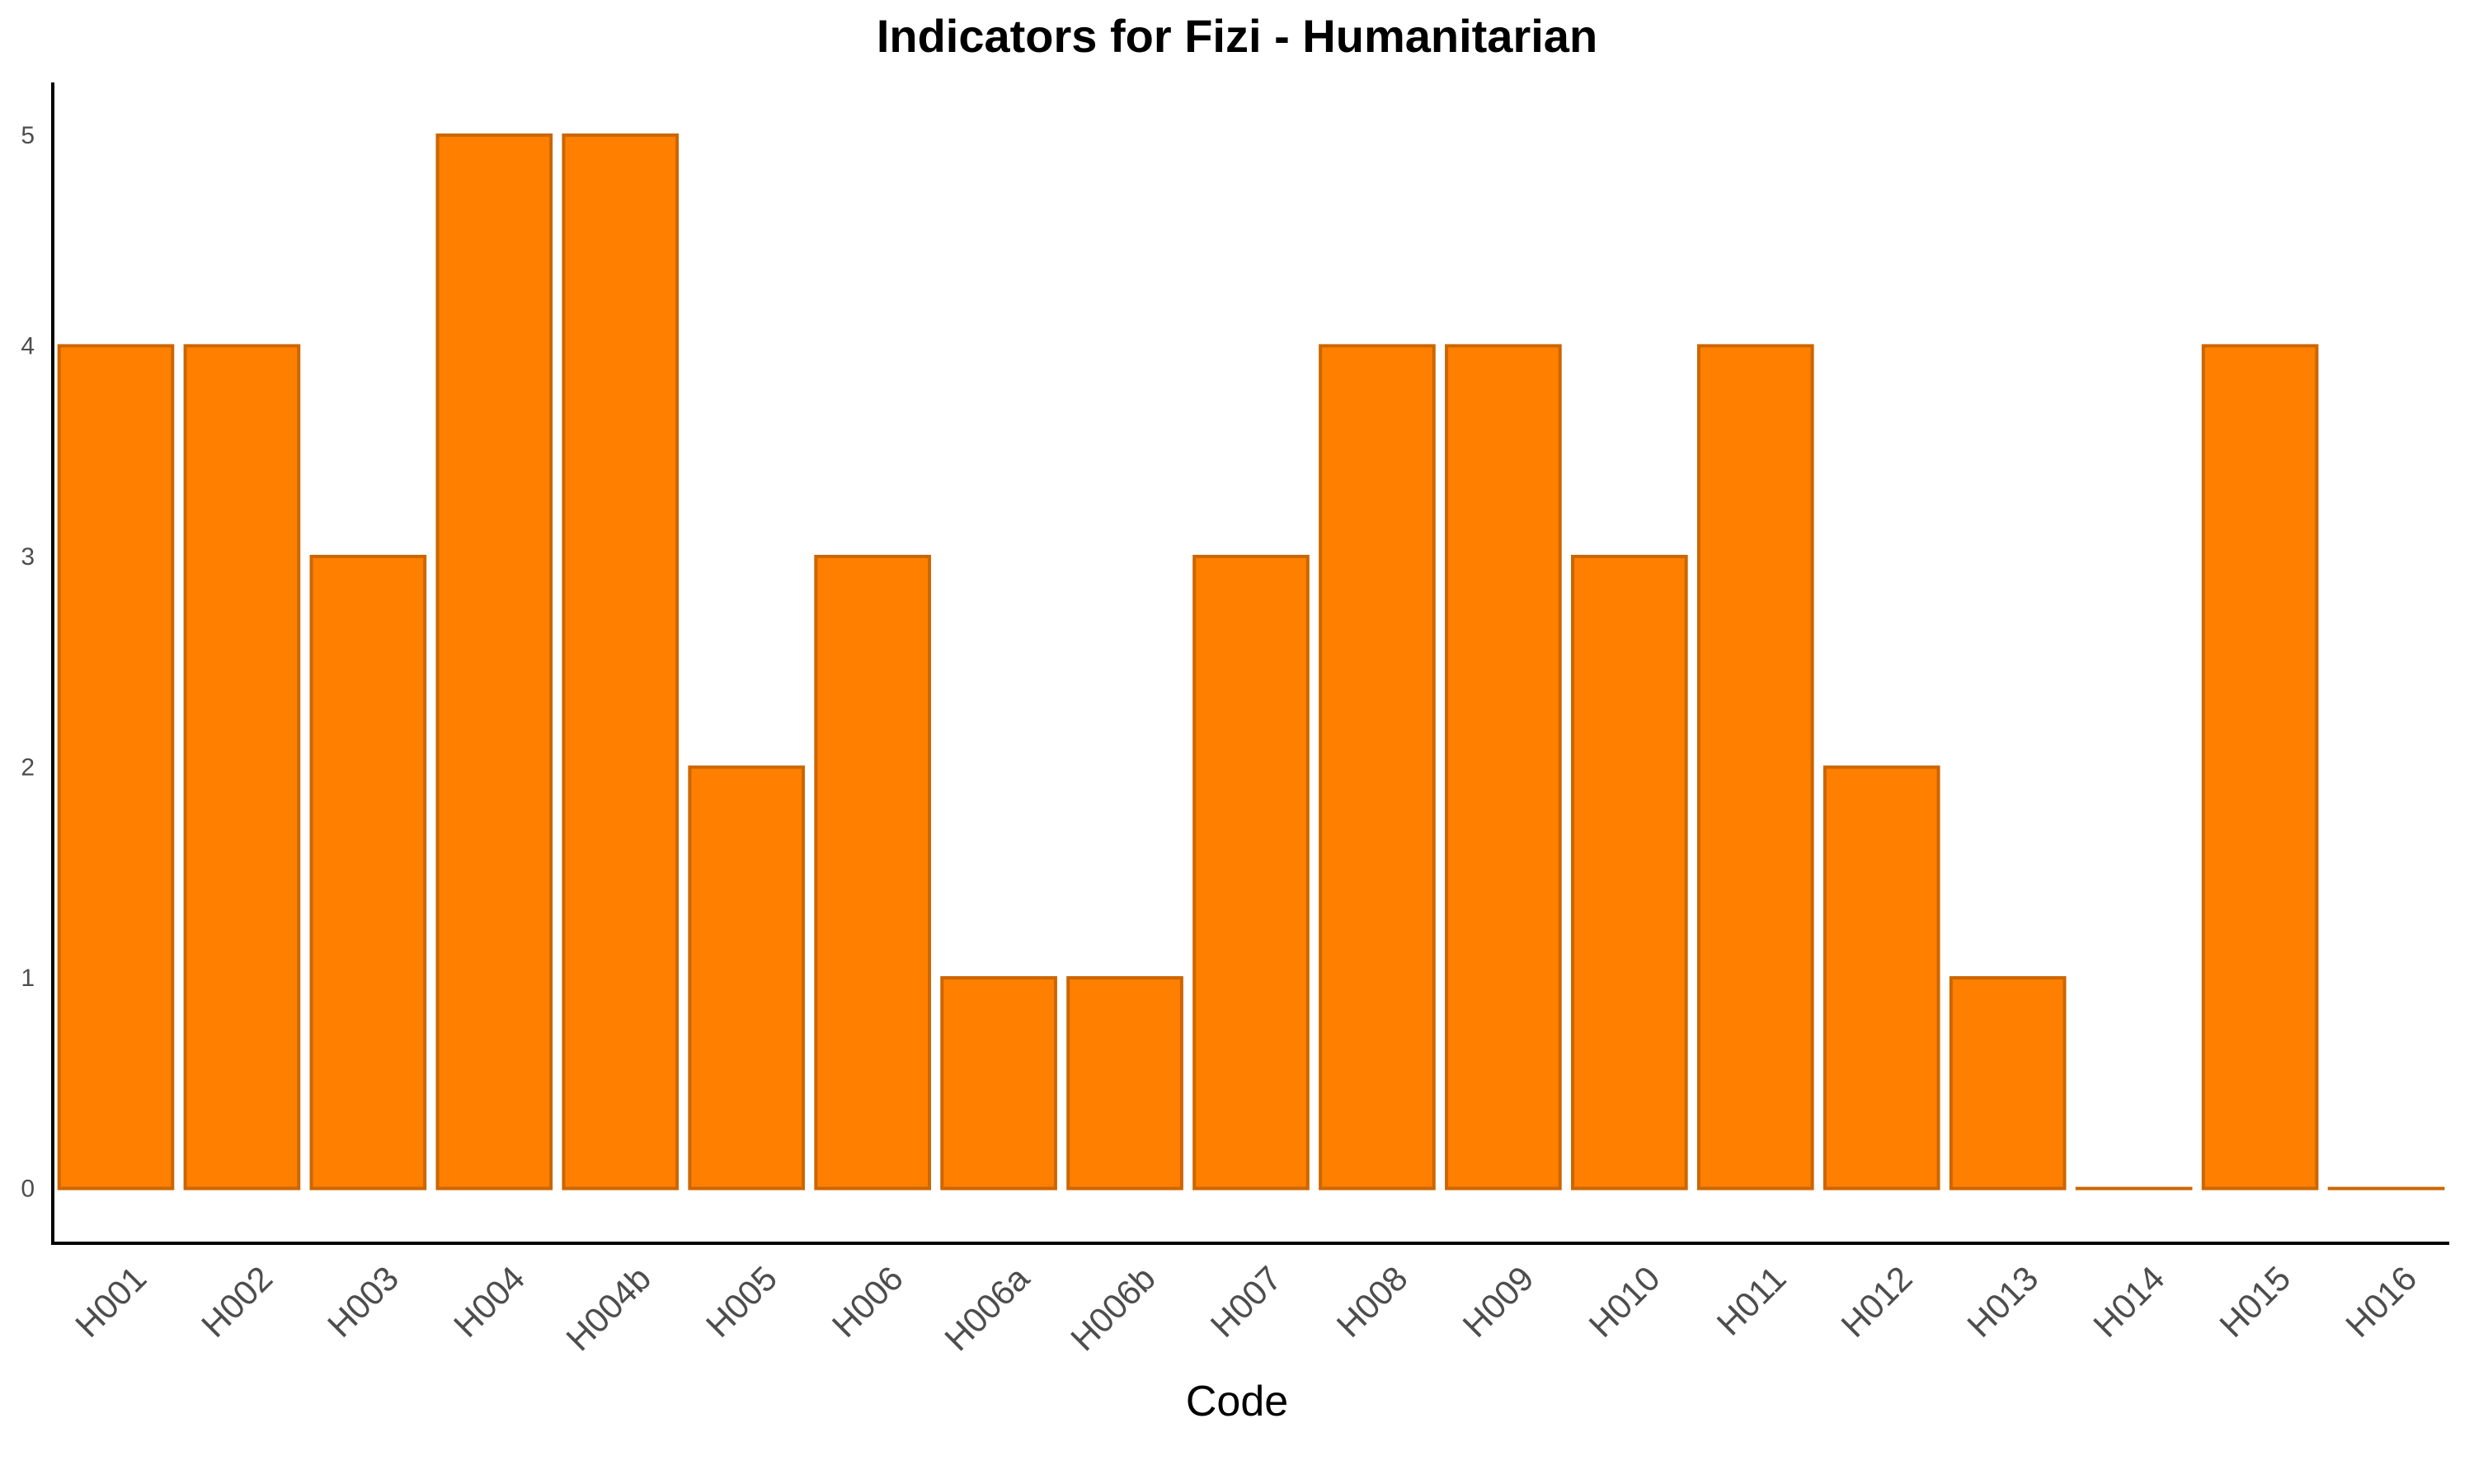 This screenshot has height=1484, width=2474. What do you see at coordinates (368, 872) in the screenshot?
I see `bar-H003` at bounding box center [368, 872].